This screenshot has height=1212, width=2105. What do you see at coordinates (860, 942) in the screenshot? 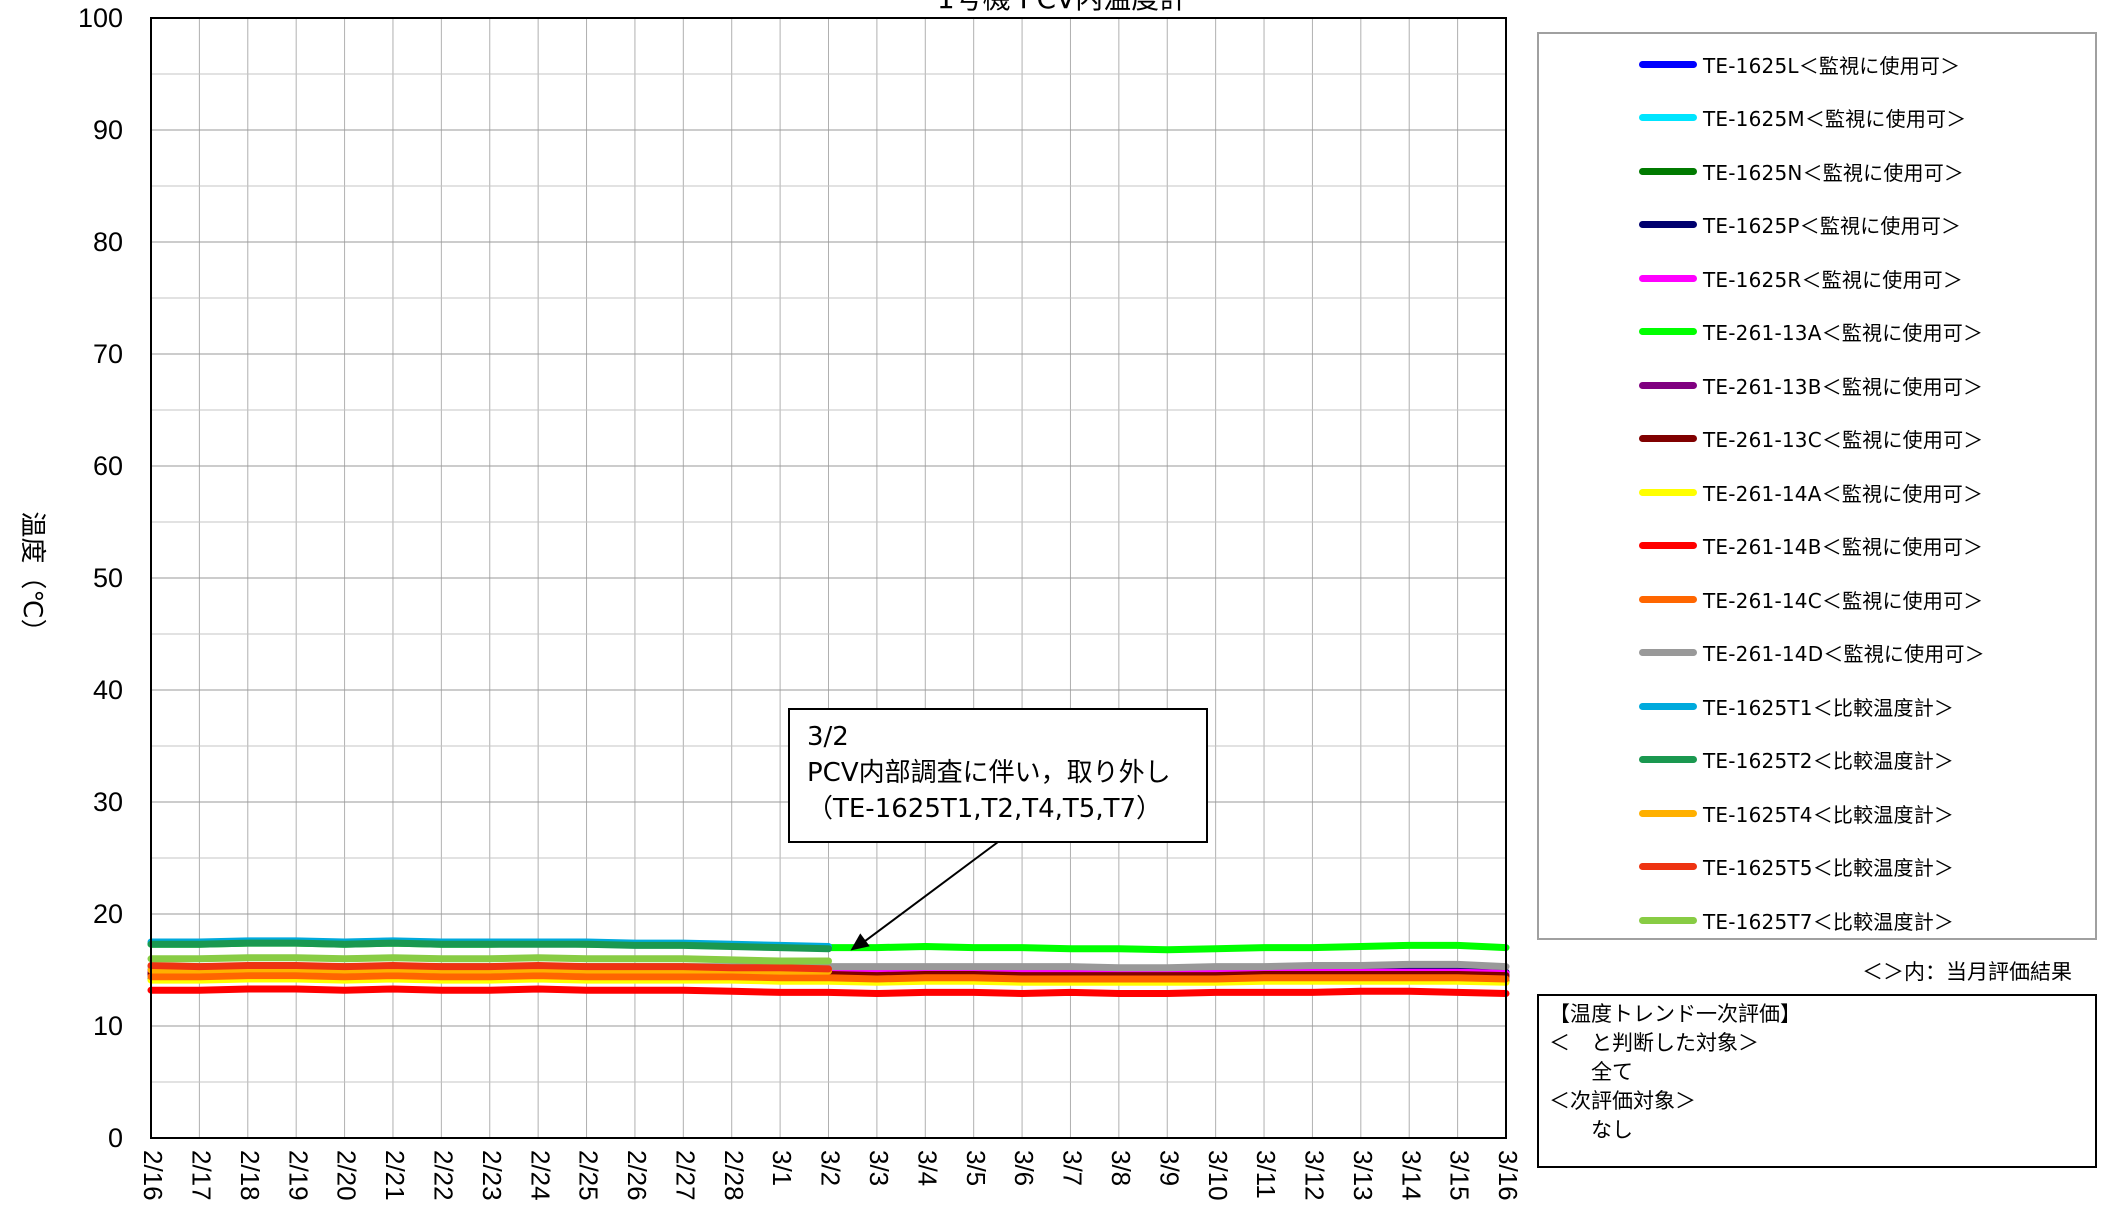
I see `annotation-arrowhead` at bounding box center [860, 942].